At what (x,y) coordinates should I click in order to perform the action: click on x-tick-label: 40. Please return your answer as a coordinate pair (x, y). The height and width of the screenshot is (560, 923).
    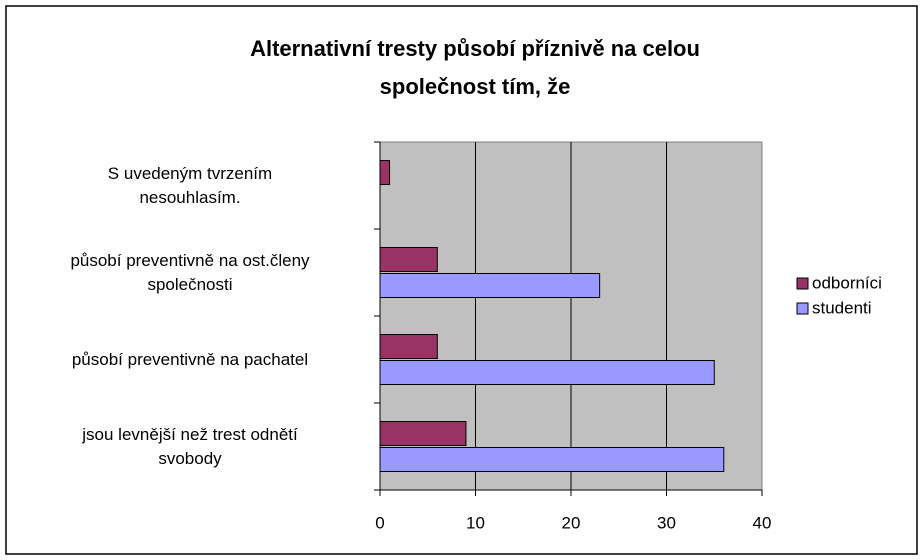
    Looking at the image, I should click on (762, 522).